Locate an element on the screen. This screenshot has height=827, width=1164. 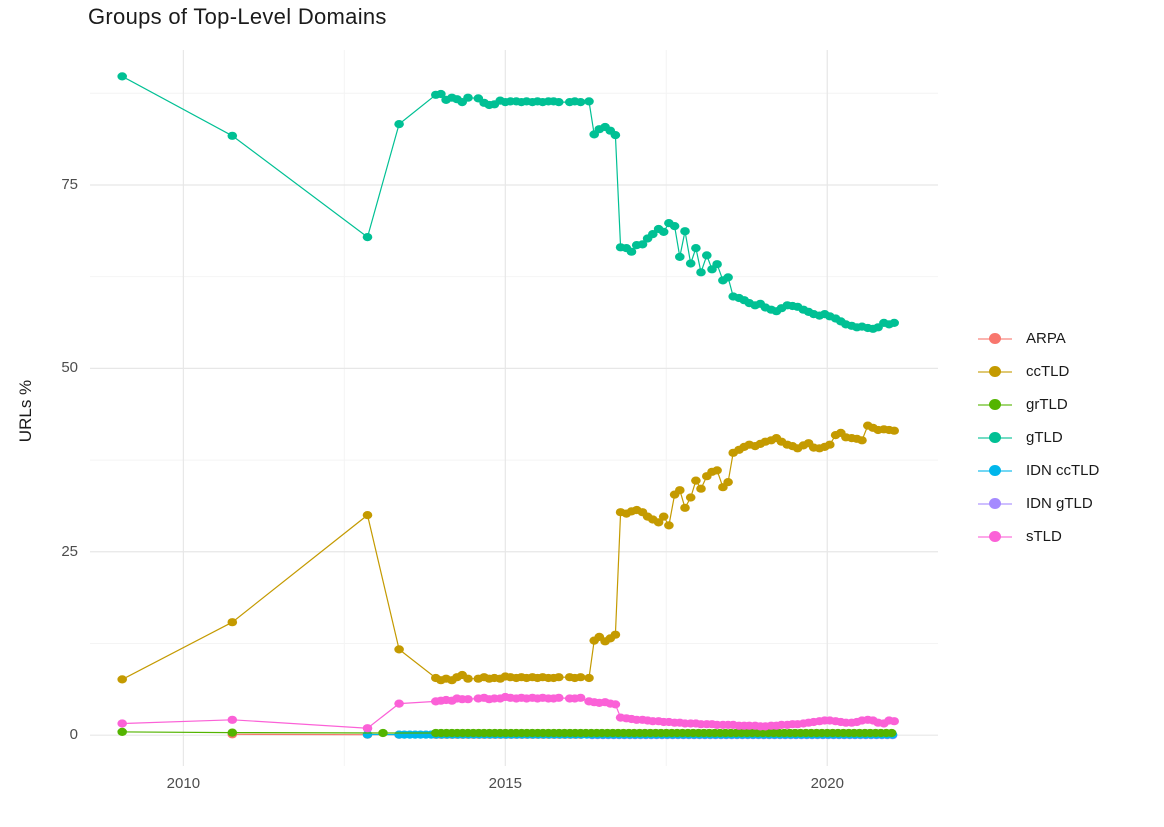
legend-label-gtld: gTLD is located at coordinates (1044, 437).